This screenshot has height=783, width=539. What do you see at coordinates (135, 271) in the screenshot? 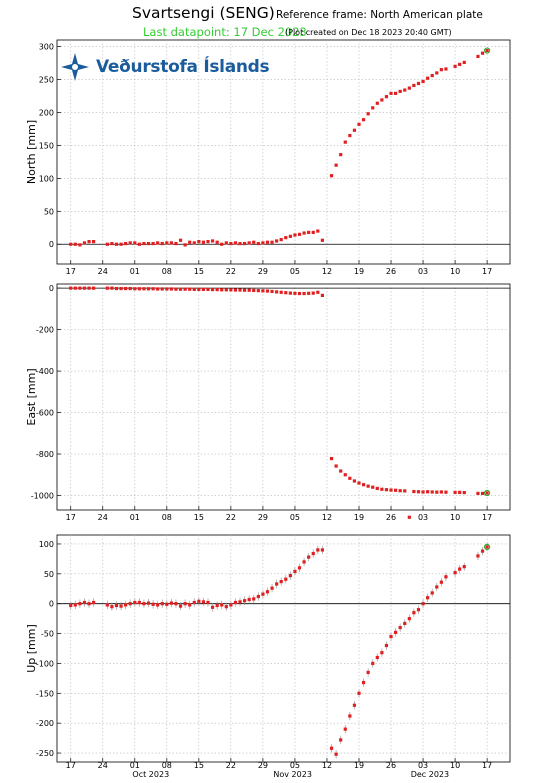
I see `north-xtick-label: 01` at bounding box center [135, 271].